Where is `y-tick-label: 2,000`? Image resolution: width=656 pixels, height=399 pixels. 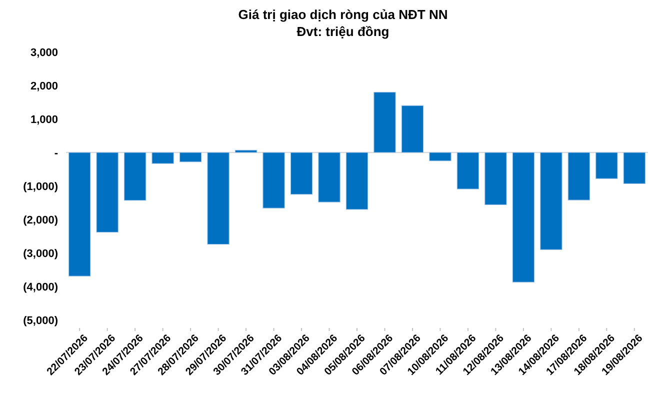 y-tick-label: 2,000 is located at coordinates (44, 86).